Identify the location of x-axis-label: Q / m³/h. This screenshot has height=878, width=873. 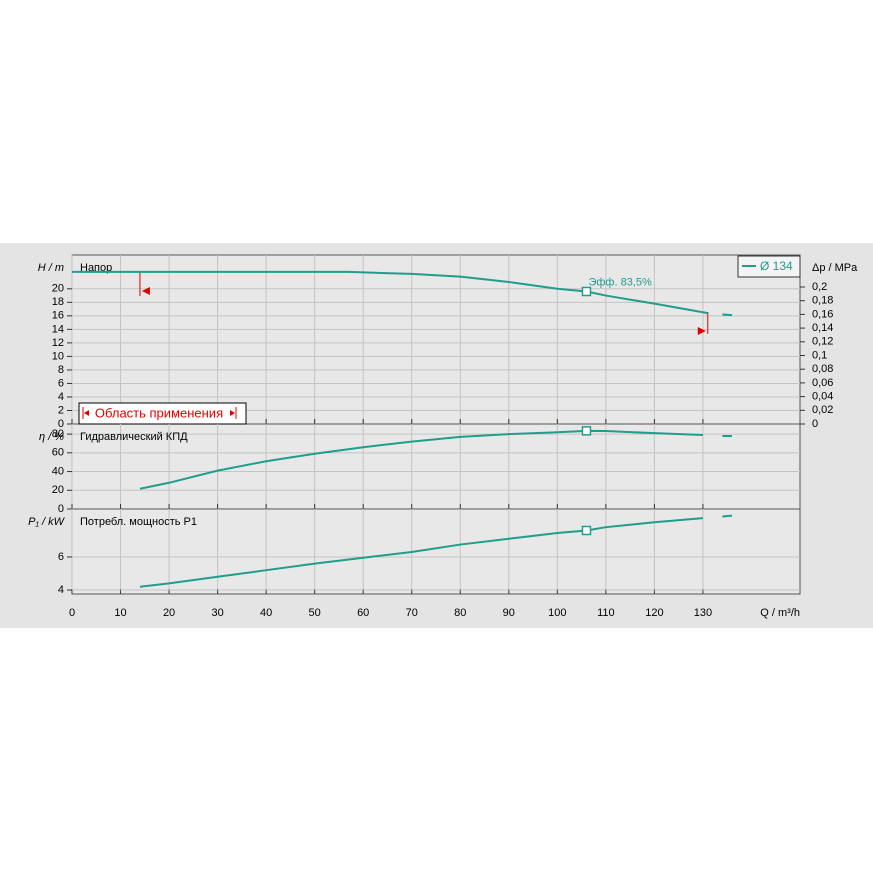
(780, 613).